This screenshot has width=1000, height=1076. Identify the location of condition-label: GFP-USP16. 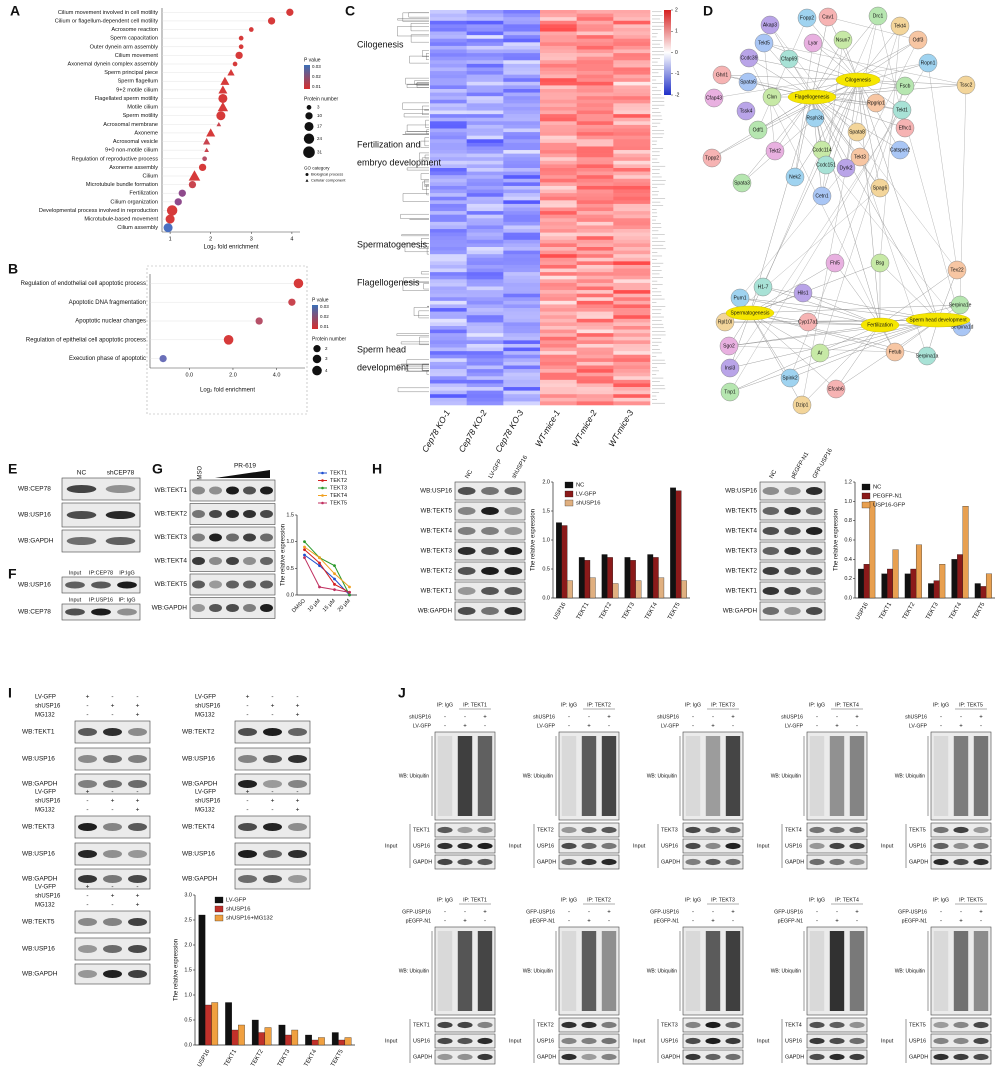
(540, 912).